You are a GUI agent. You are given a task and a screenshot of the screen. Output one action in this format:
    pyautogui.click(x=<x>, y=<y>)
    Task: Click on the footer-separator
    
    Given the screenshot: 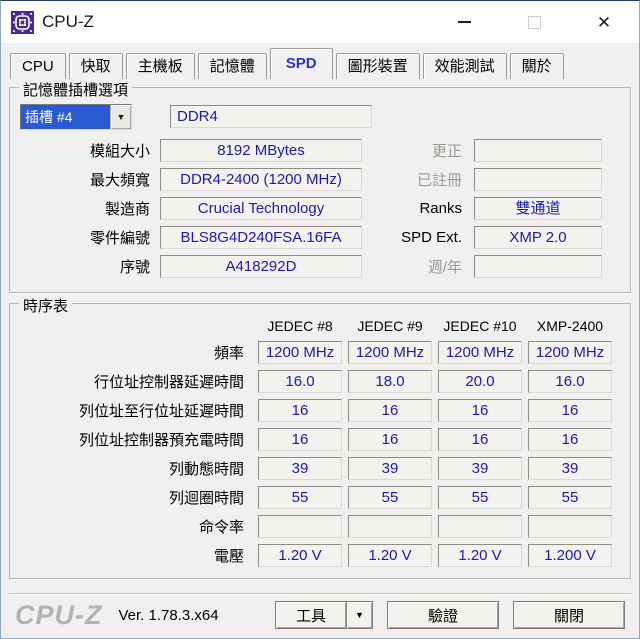 What is the action you would take?
    pyautogui.click(x=320, y=593)
    